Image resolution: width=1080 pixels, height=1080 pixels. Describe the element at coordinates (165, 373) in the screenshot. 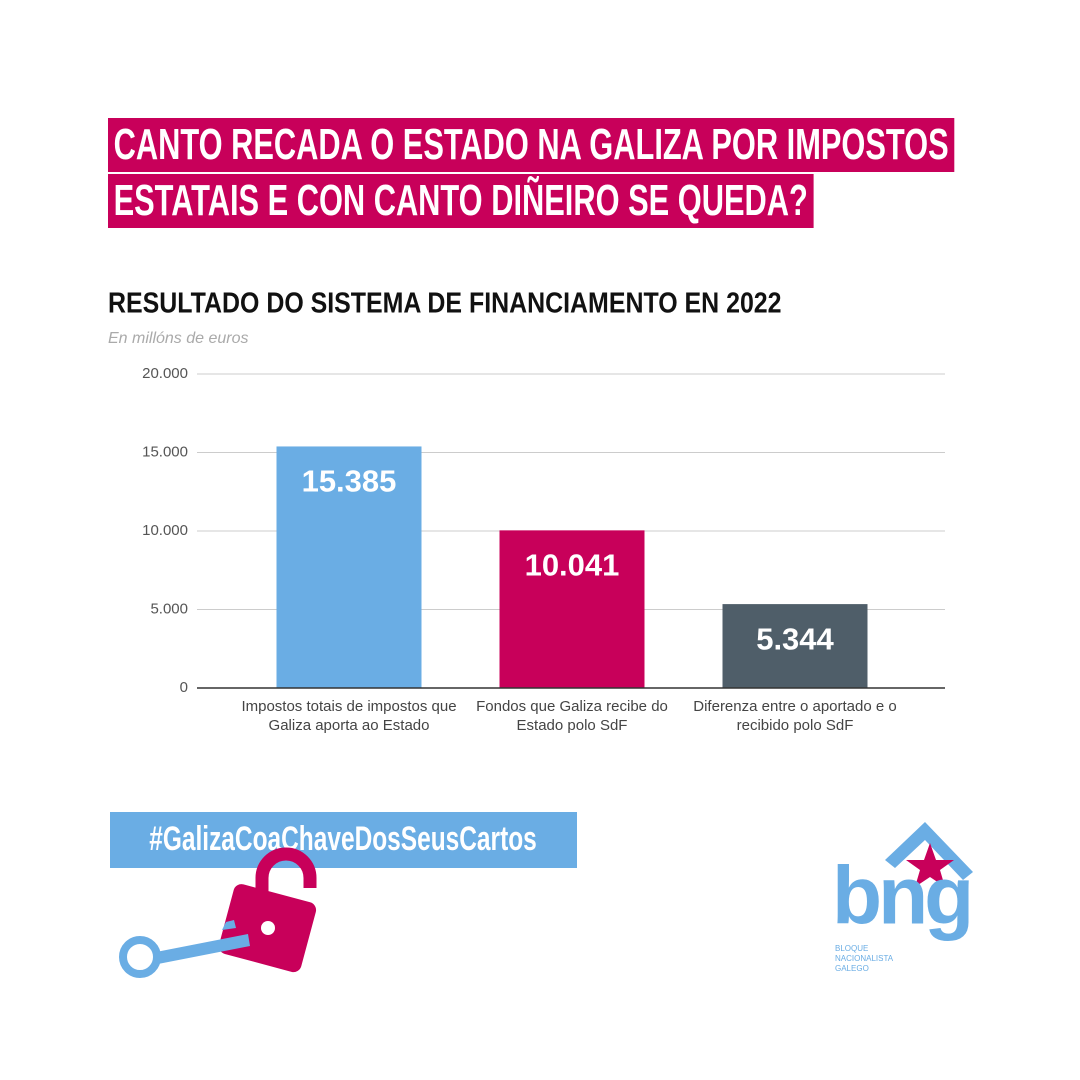

I see `y-tick-label: 20.000` at that location.